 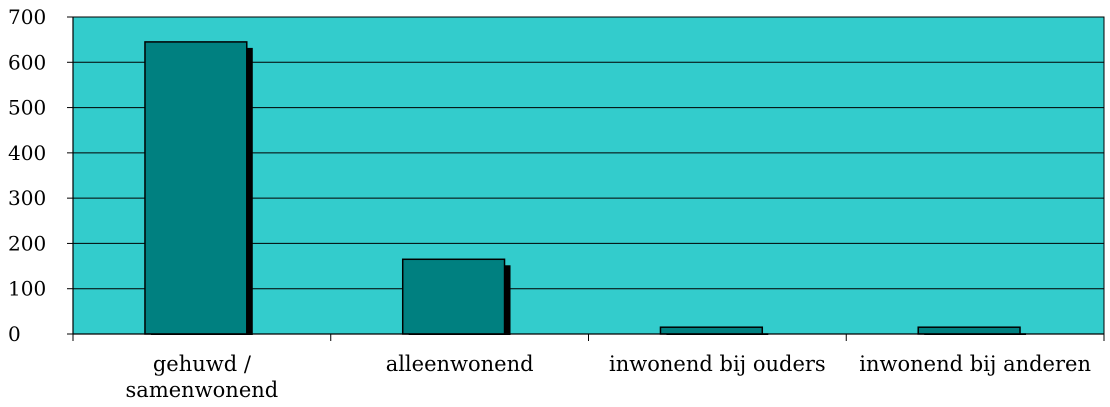 What do you see at coordinates (460, 364) in the screenshot?
I see `x-tick-label: alleenwonend` at bounding box center [460, 364].